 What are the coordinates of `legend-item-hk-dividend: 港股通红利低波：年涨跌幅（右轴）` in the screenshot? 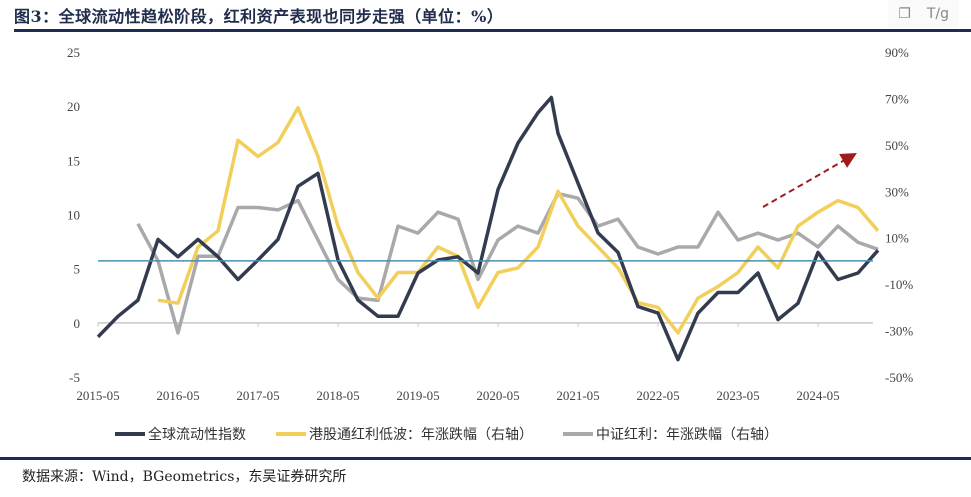 It's located at (404, 434).